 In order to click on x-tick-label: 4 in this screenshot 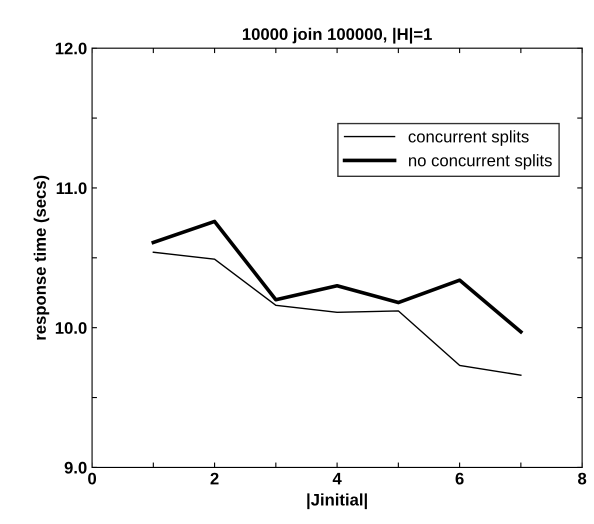, I will do `click(337, 478)`.